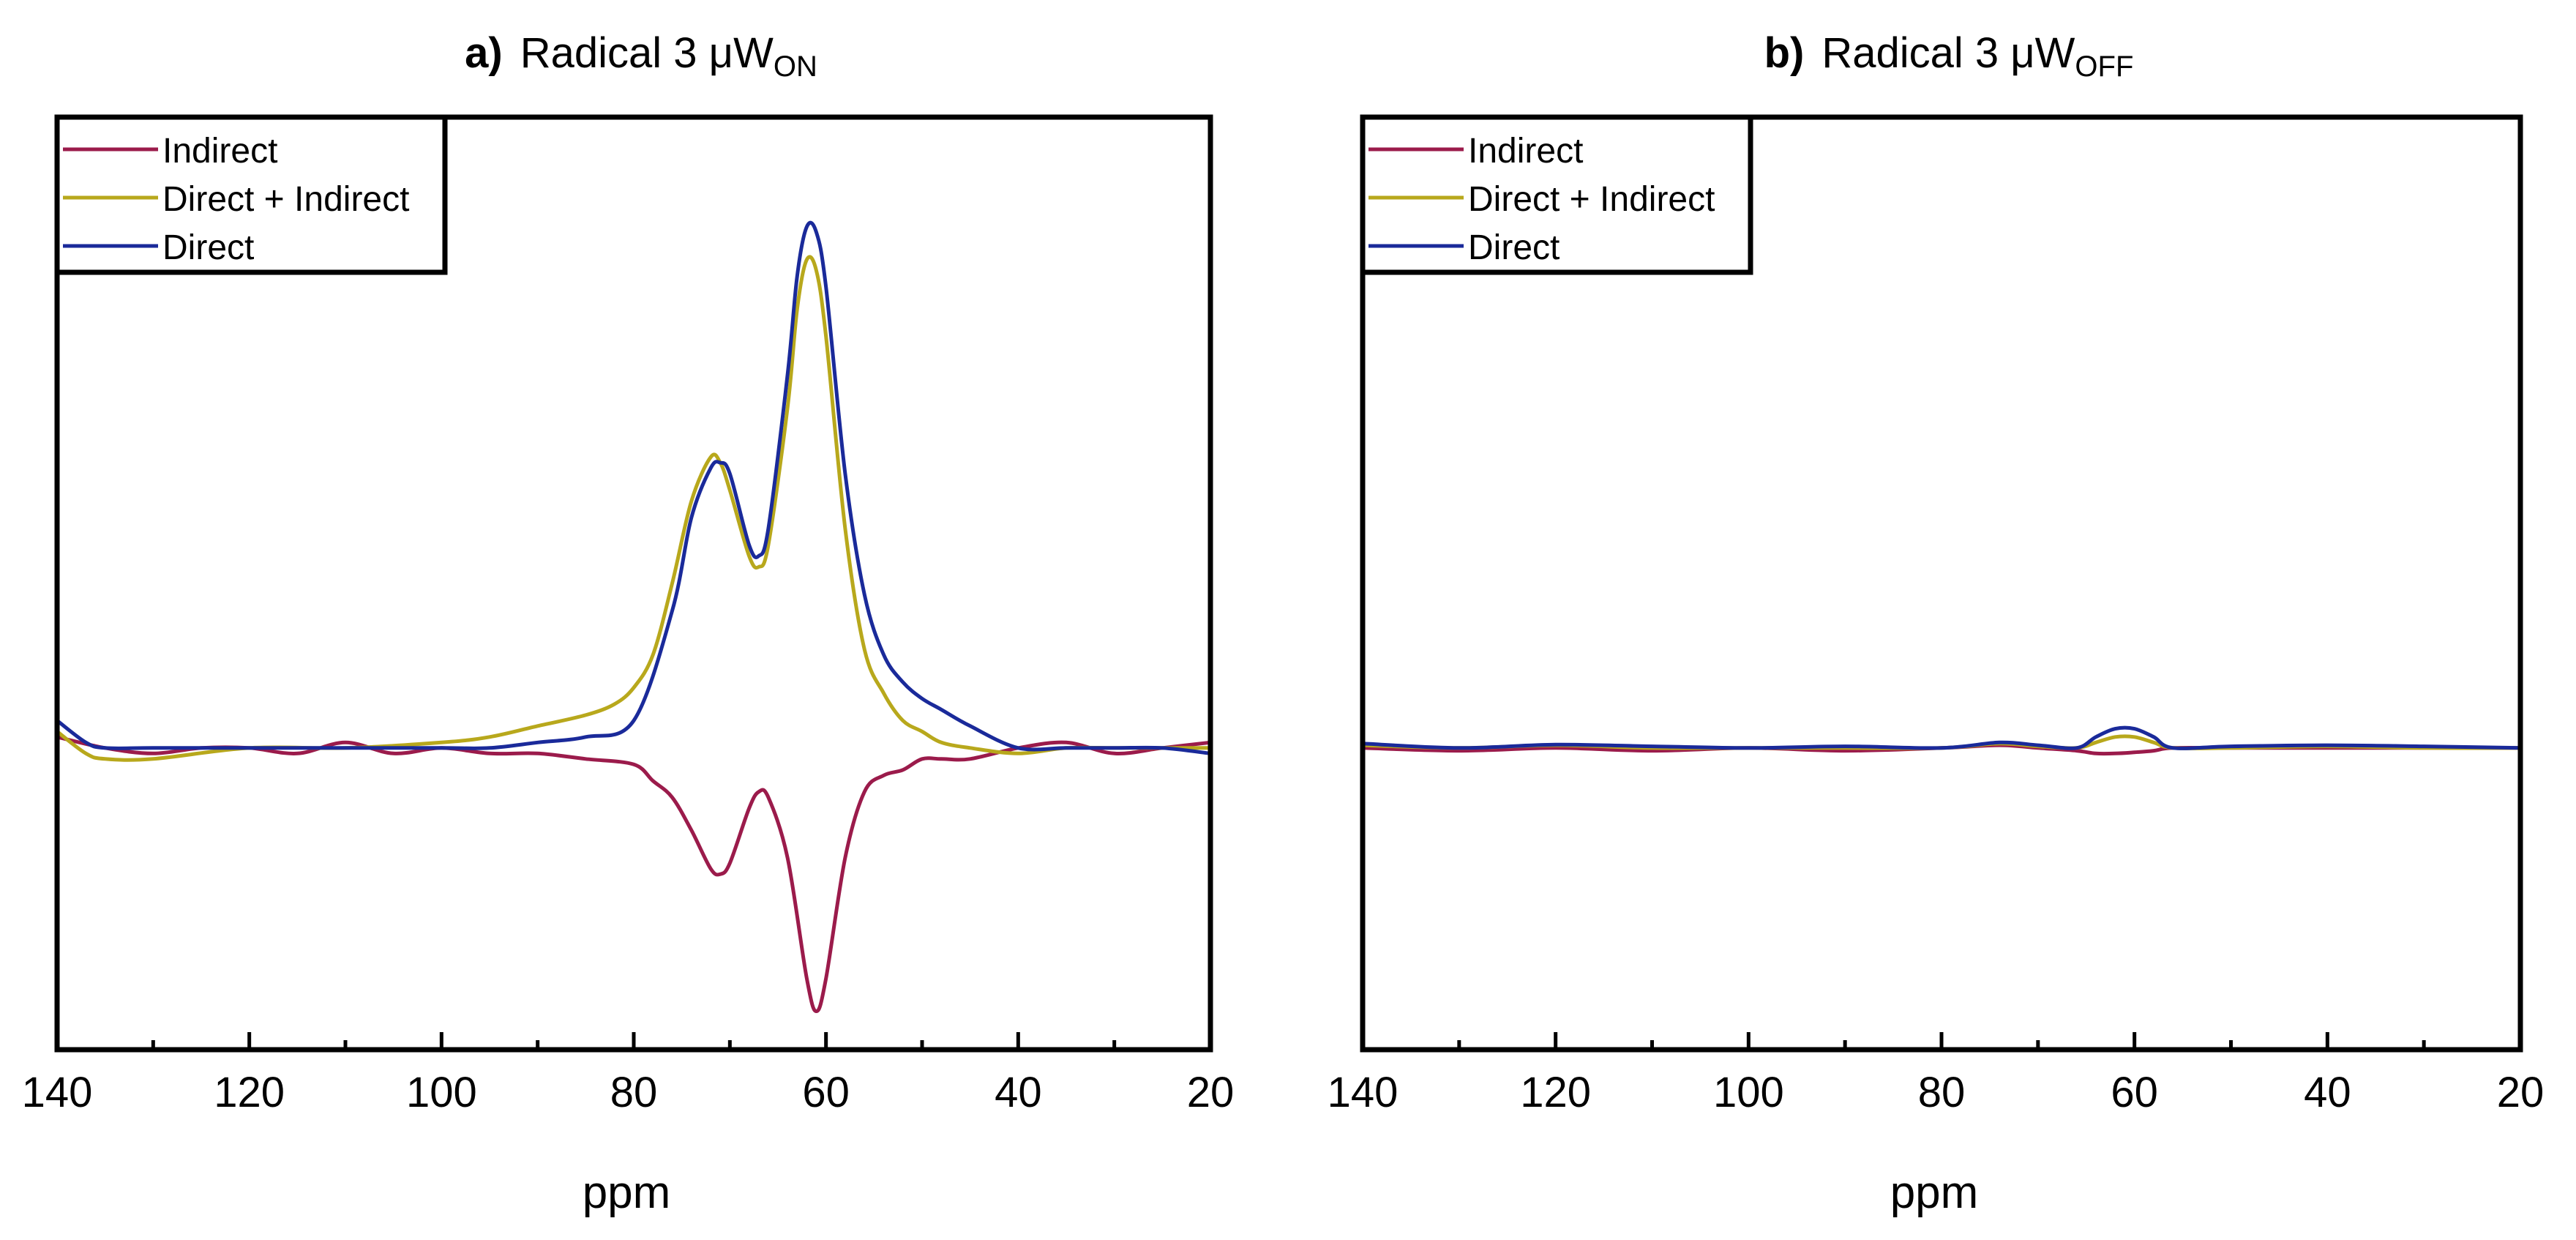 Image resolution: width=2576 pixels, height=1240 pixels. I want to click on series-group, so click(1941, 741).